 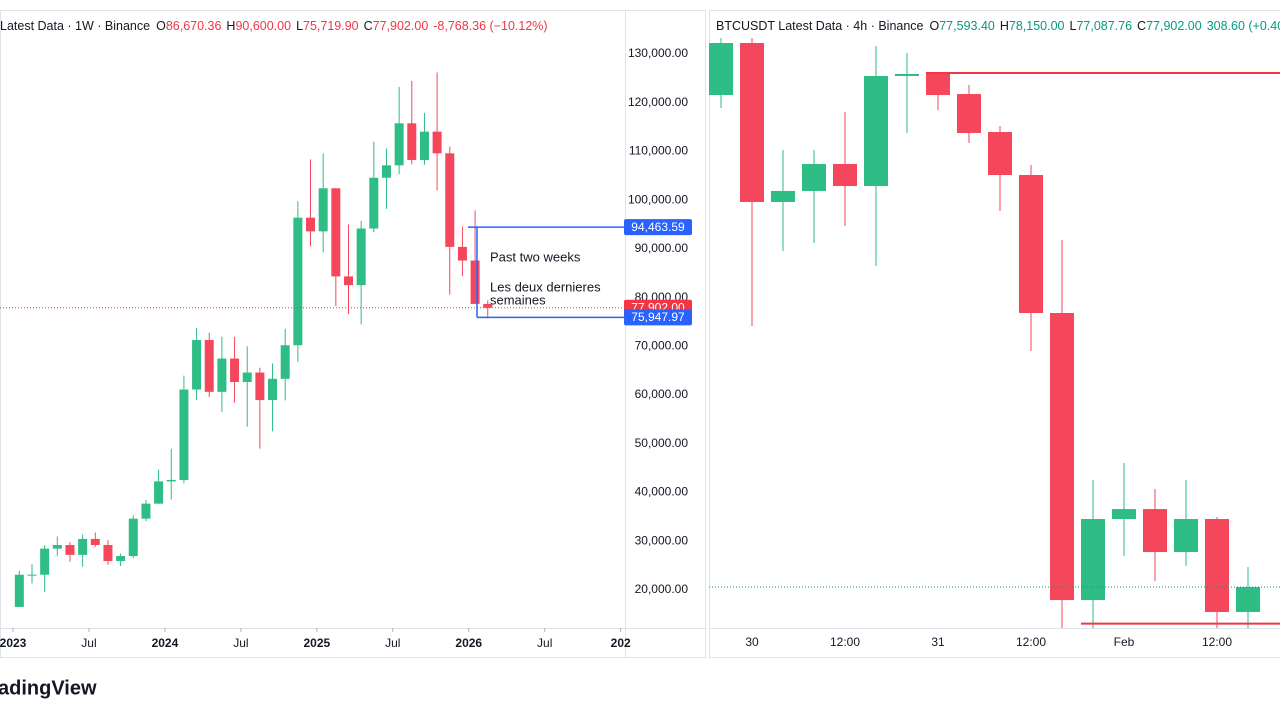 What do you see at coordinates (658, 199) in the screenshot?
I see `y-tick-label: 100,000.00` at bounding box center [658, 199].